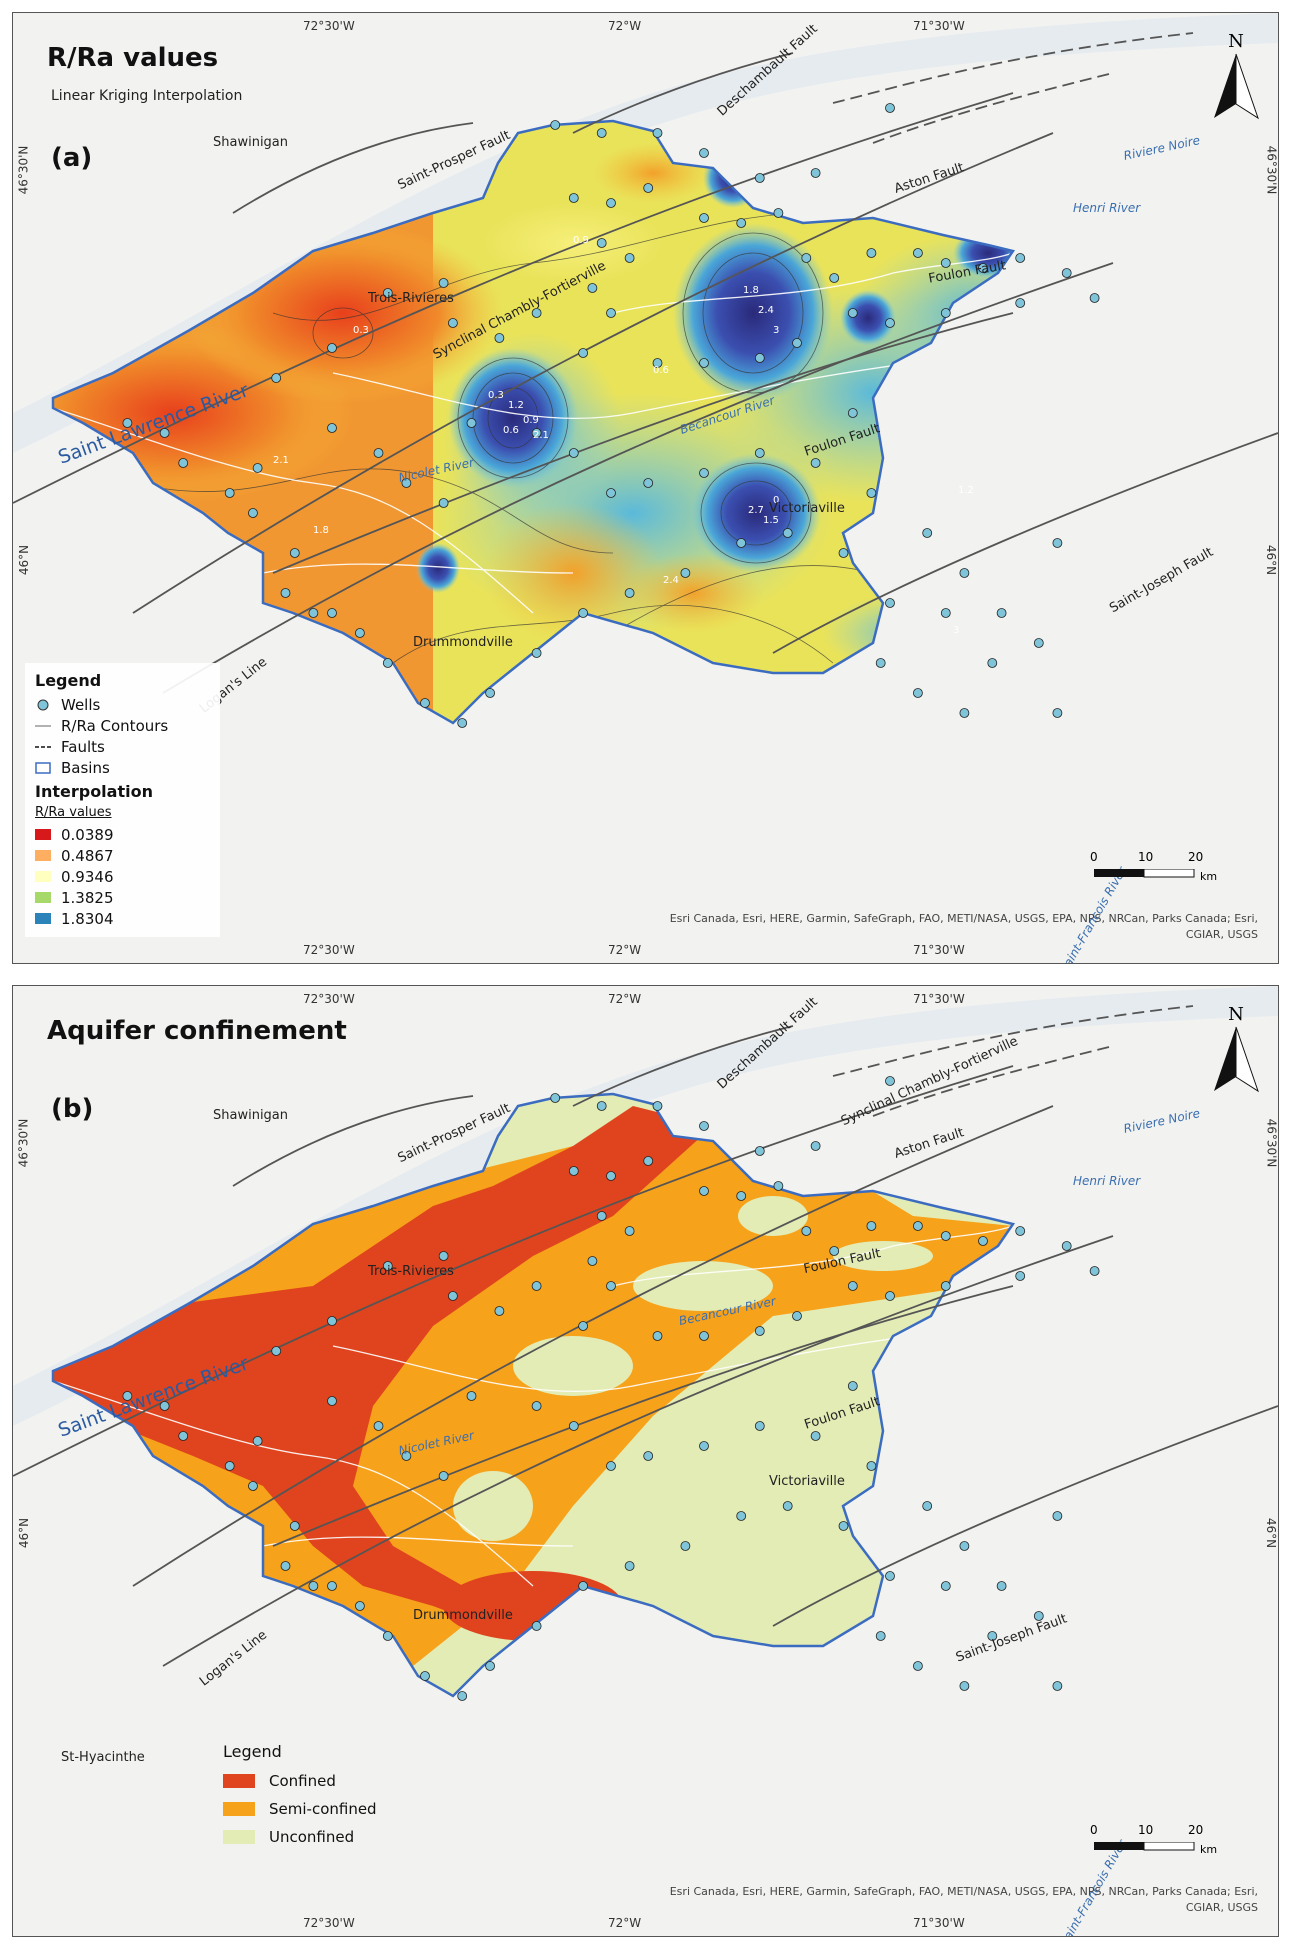 The height and width of the screenshot is (1937, 1300). What do you see at coordinates (966, 490) in the screenshot?
I see `contour-label: 1.2` at bounding box center [966, 490].